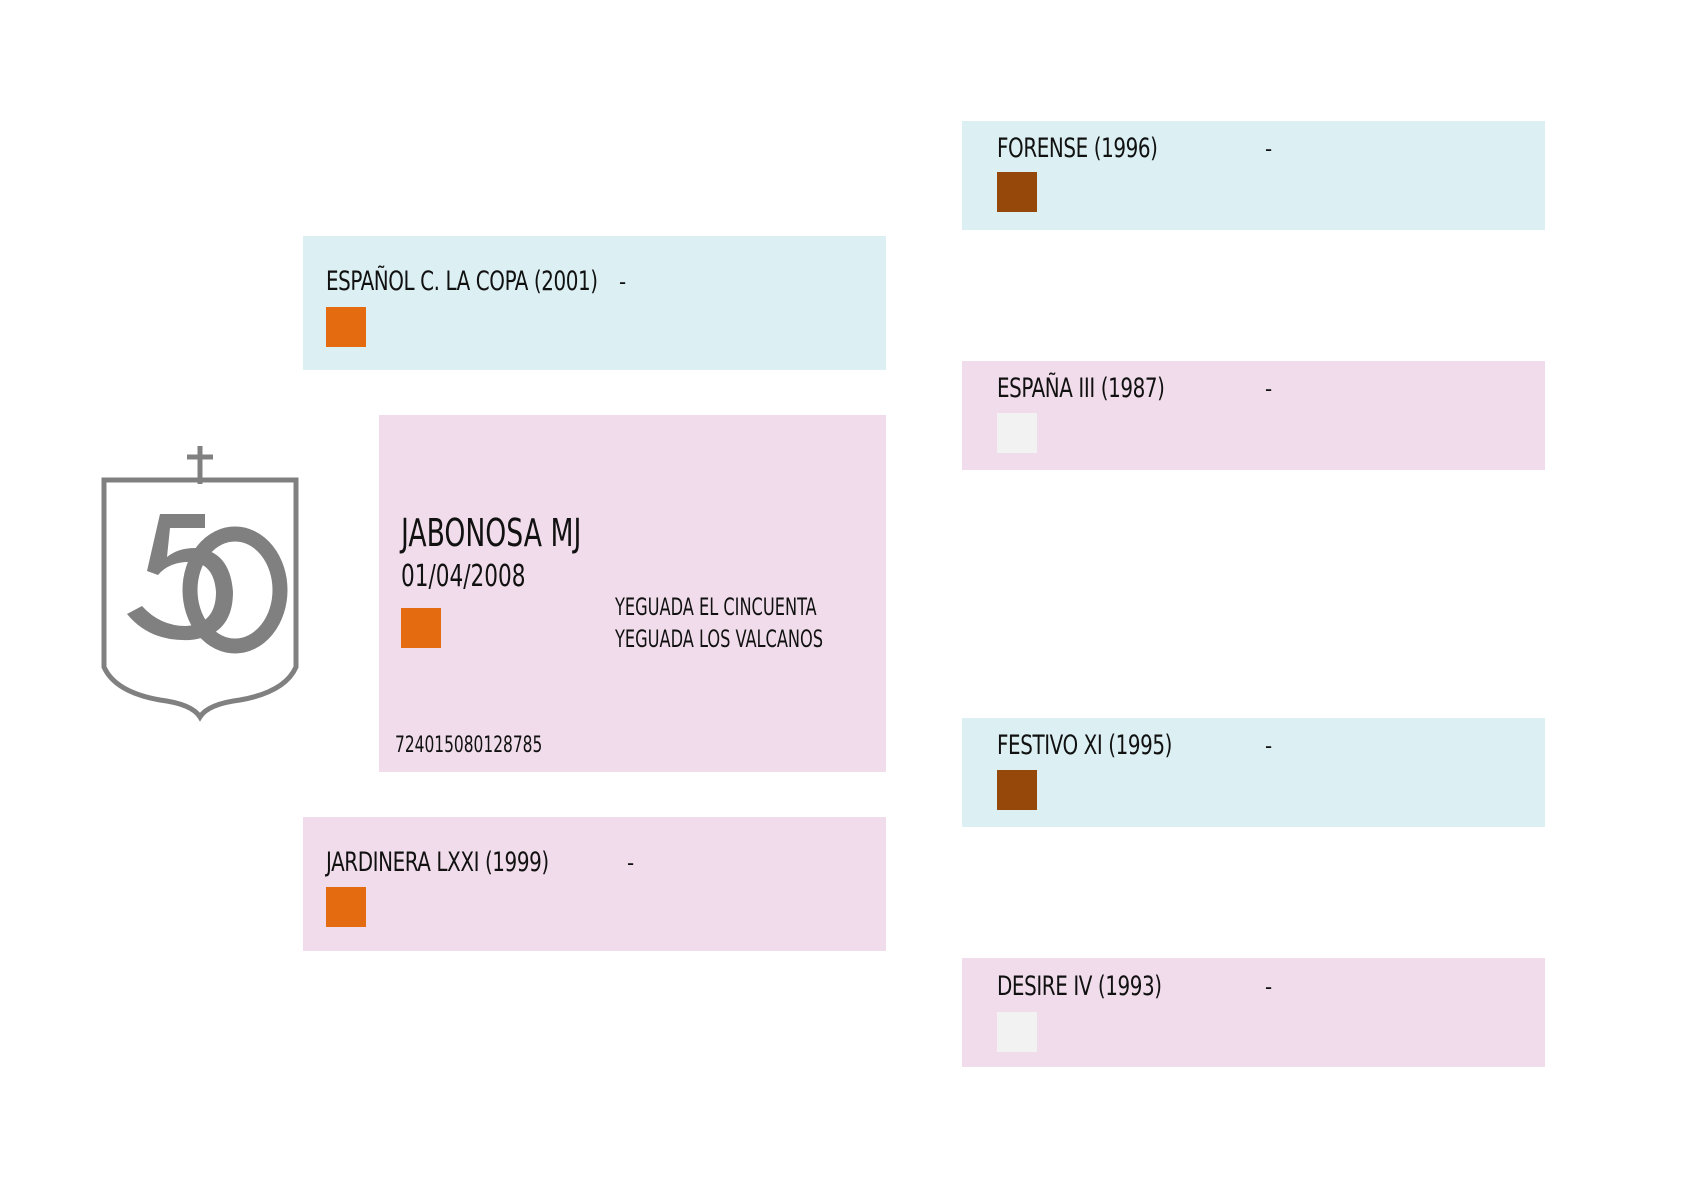 Image resolution: width=1695 pixels, height=1200 pixels. I want to click on sire-coat-swatch, so click(346, 327).